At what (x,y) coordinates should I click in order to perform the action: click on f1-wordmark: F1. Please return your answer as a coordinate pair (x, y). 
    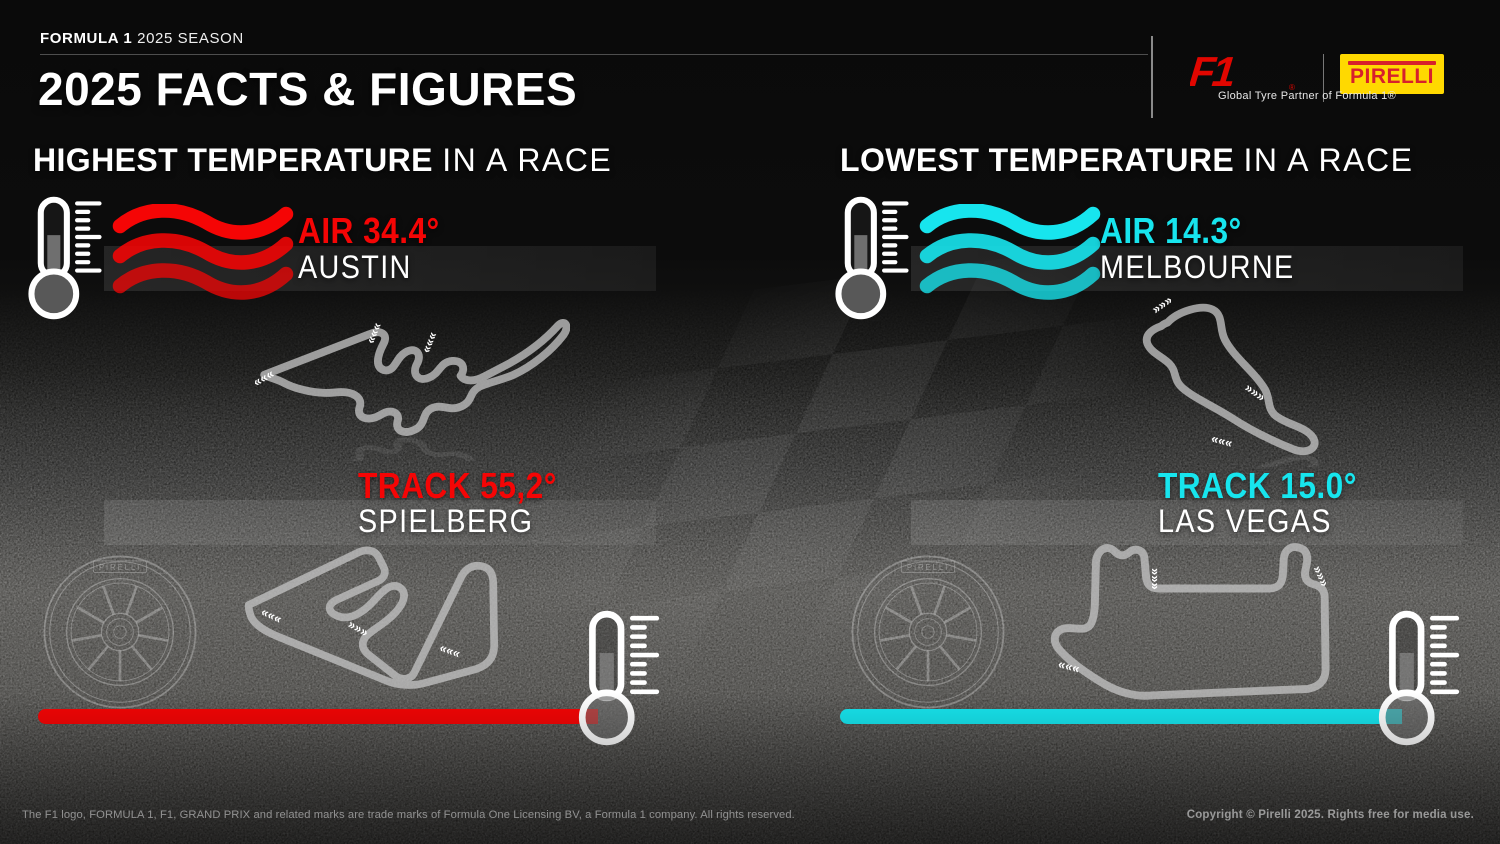
    Looking at the image, I should click on (1213, 71).